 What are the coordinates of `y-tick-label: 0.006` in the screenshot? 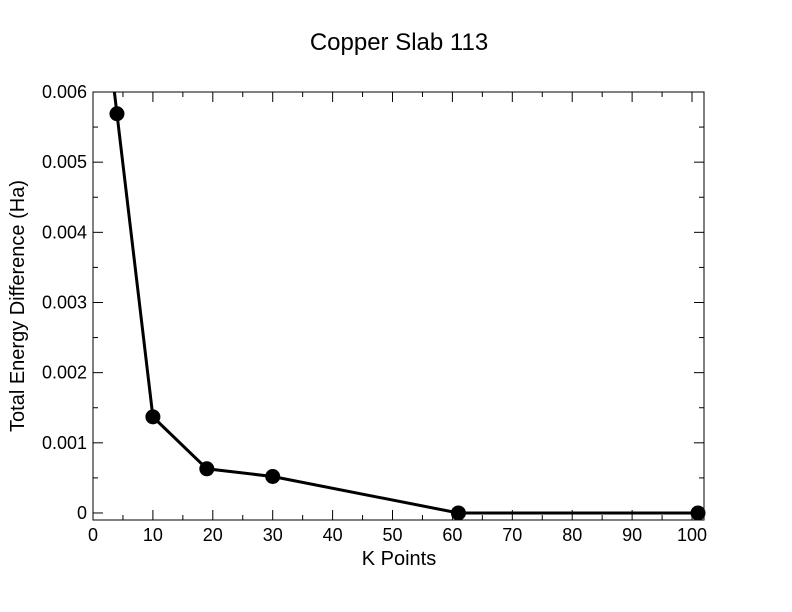 It's located at (64, 92).